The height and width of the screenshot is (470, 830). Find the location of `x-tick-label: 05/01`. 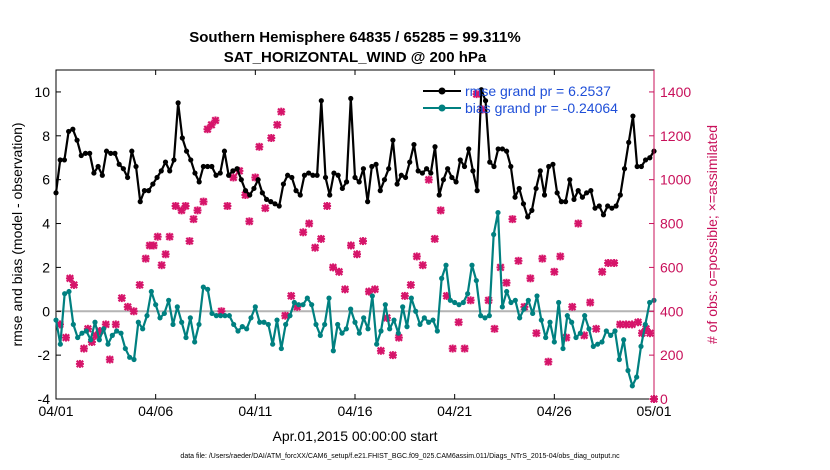

x-tick-label: 05/01 is located at coordinates (653, 411).